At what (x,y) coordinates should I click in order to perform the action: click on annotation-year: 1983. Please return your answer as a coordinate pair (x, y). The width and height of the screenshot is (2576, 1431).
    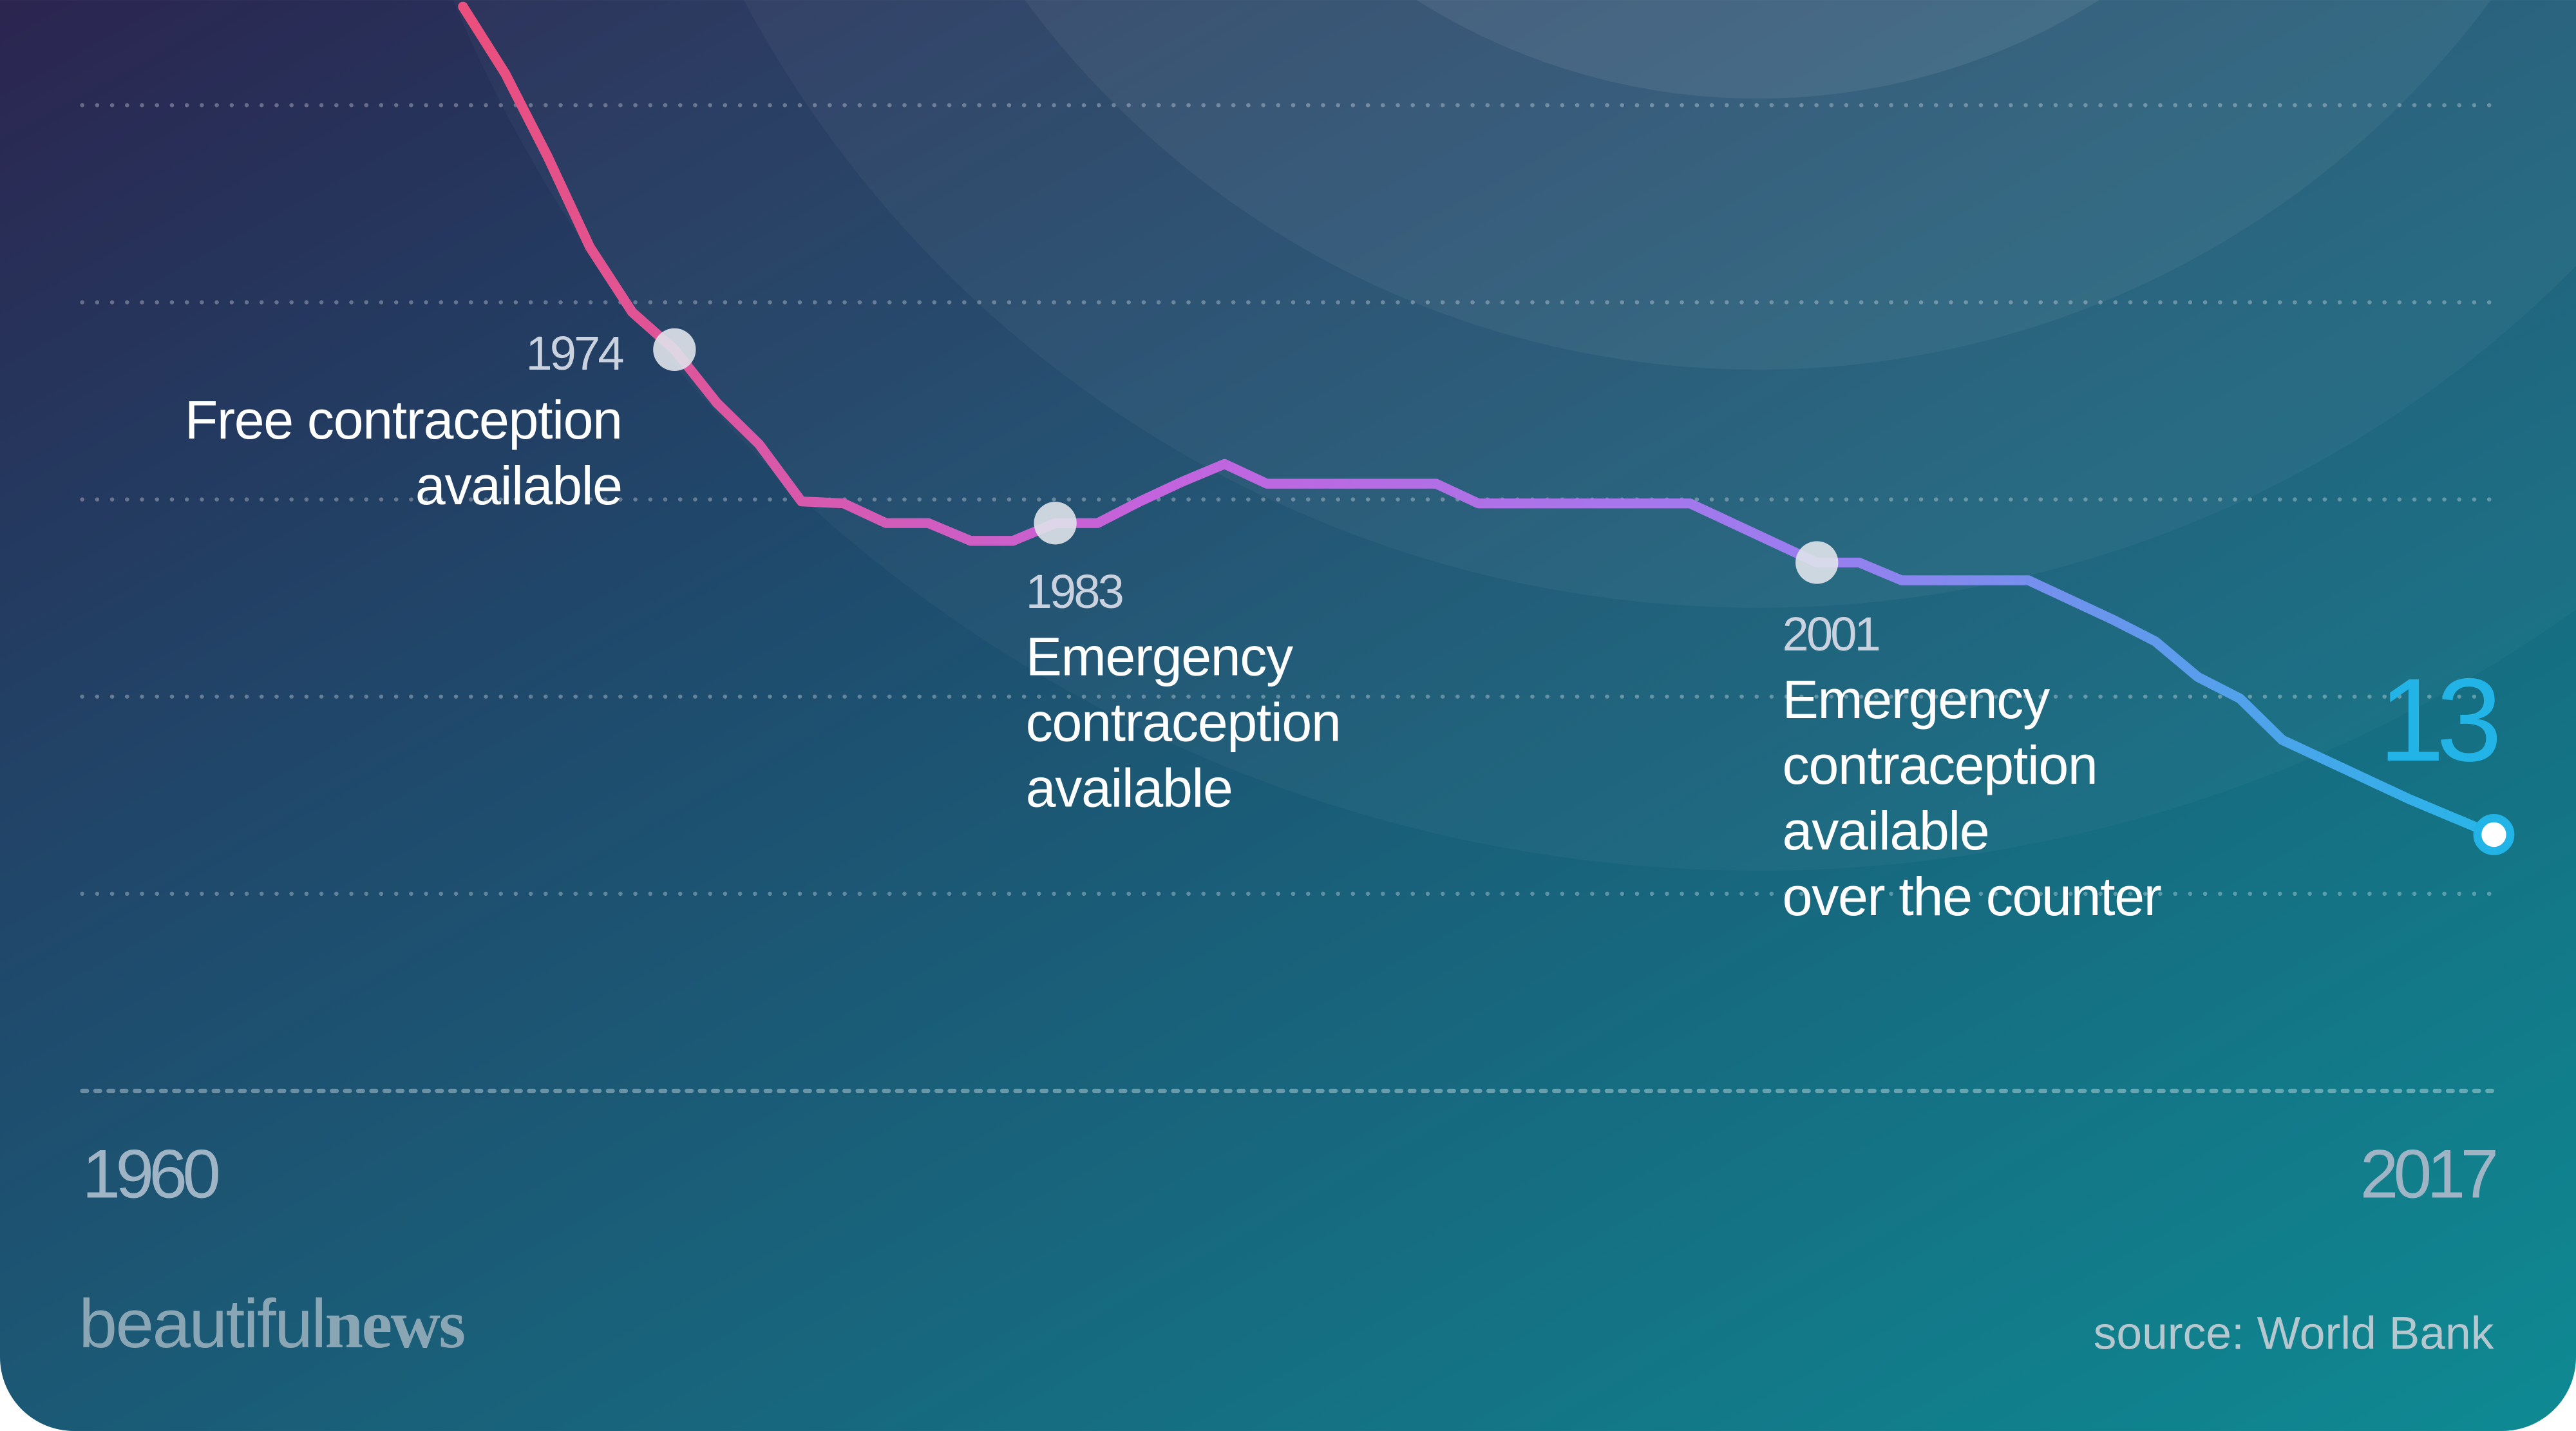
    Looking at the image, I should click on (1074, 591).